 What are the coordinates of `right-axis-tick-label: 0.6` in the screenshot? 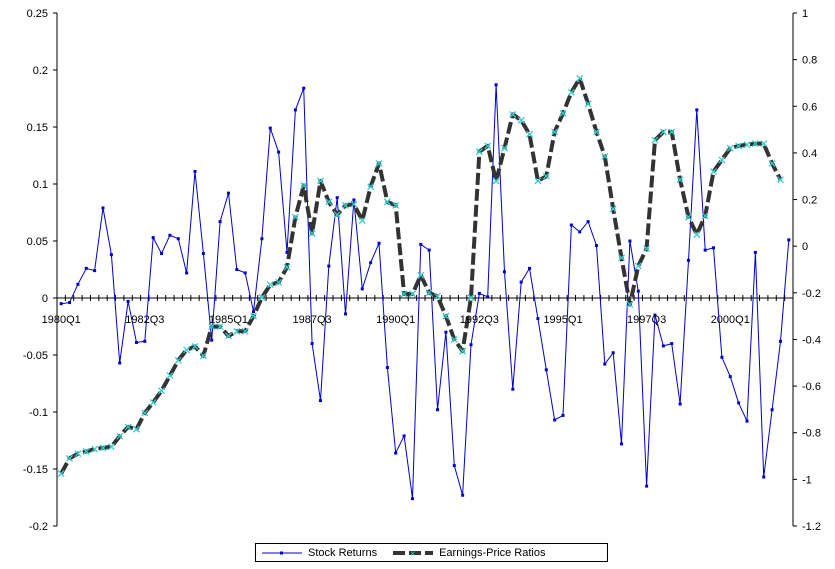 It's located at (809, 107).